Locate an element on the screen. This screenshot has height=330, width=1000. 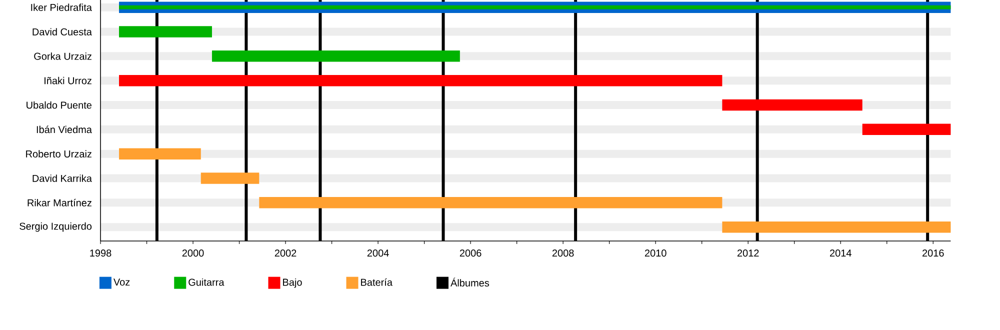
legend-label: Voz is located at coordinates (121, 282).